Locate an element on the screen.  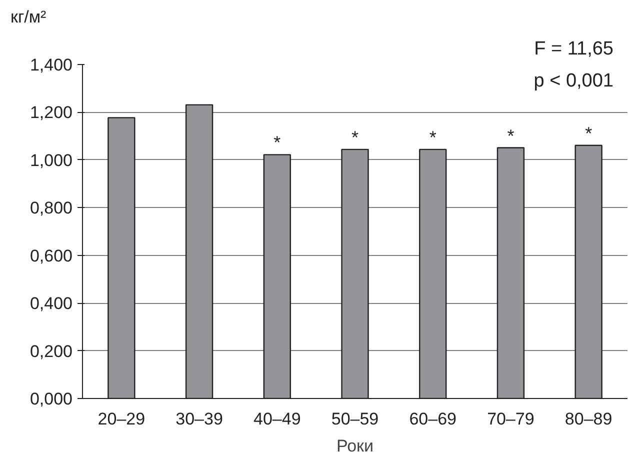
y-tick-label: 1,400 is located at coordinates (51, 65).